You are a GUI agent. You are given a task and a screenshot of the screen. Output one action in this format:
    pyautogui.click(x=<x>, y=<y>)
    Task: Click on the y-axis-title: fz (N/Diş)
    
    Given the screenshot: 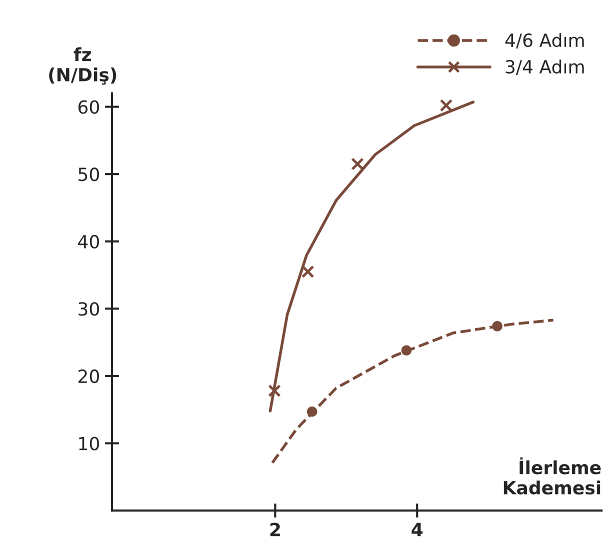 What is the action you would take?
    pyautogui.click(x=82, y=66)
    